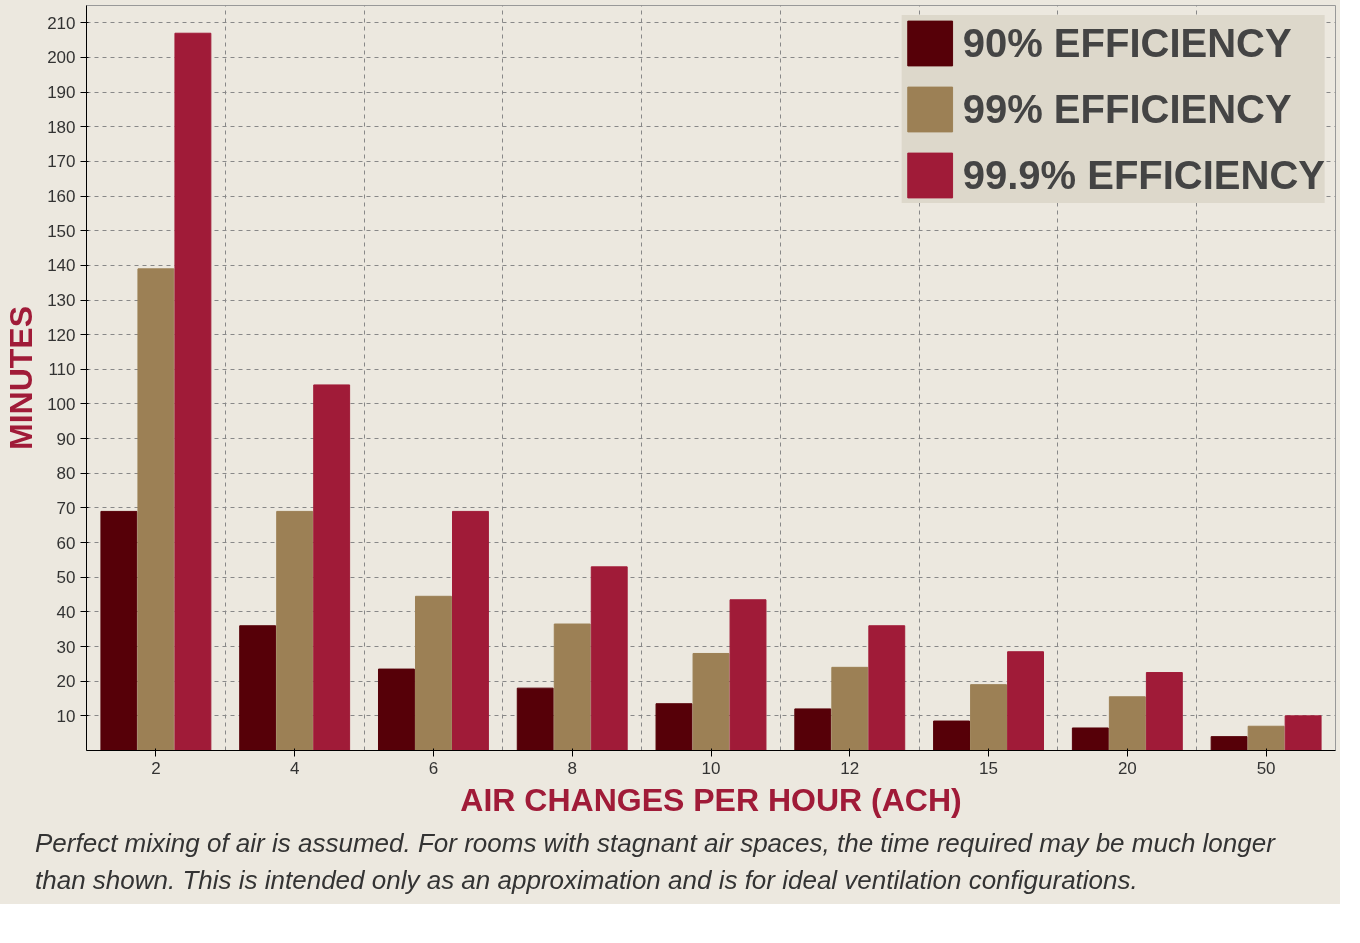 This screenshot has height=943, width=1360. What do you see at coordinates (66, 543) in the screenshot?
I see `y-tick-label: 60` at bounding box center [66, 543].